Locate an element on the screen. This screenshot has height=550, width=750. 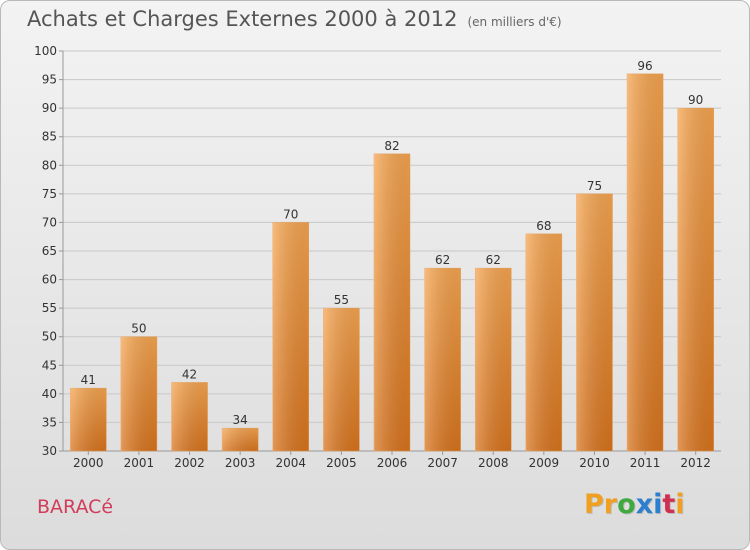
x-tick-label-2007: 2007 is located at coordinates (442, 463).